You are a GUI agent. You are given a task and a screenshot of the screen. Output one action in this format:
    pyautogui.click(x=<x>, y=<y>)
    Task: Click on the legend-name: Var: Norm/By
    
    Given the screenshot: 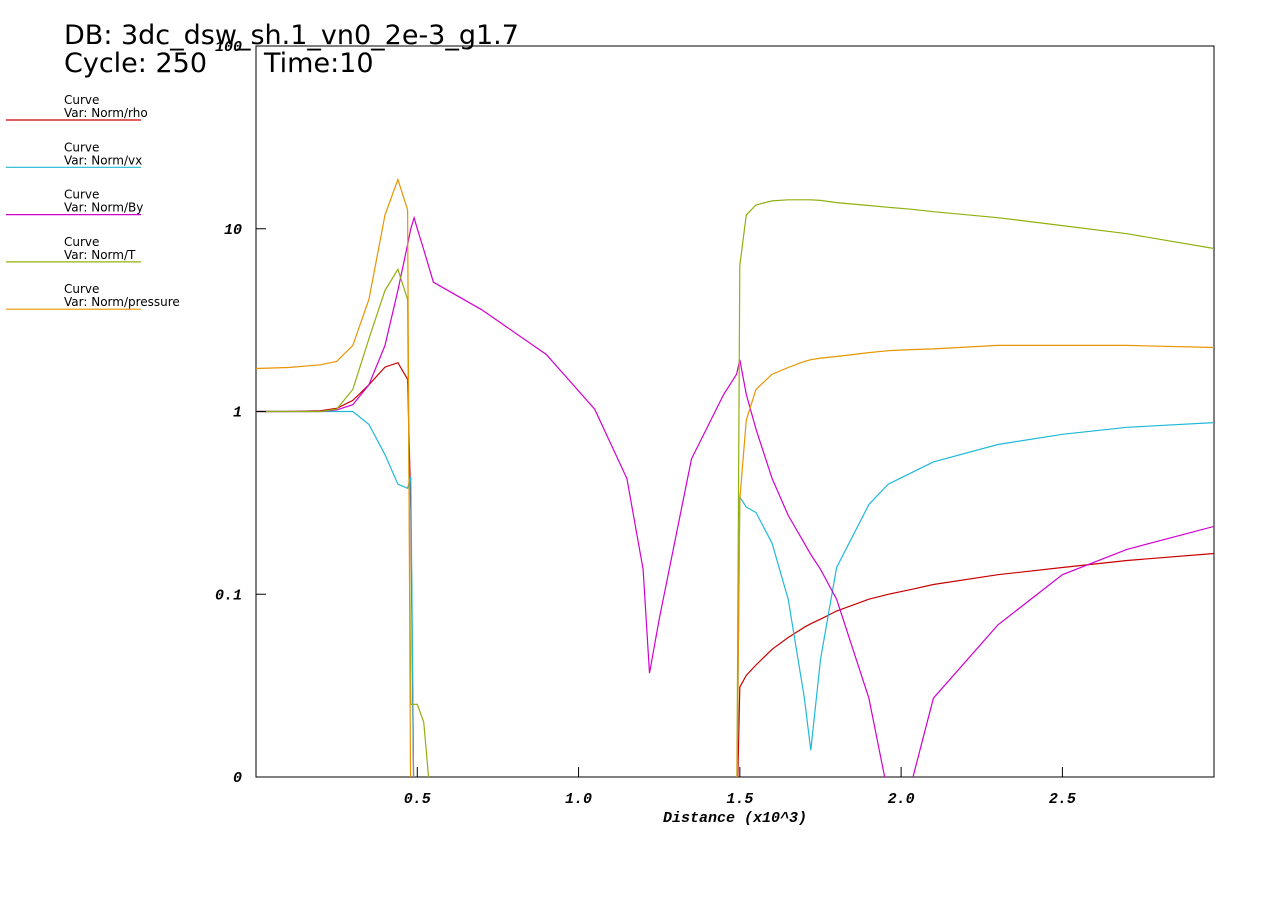 What is the action you would take?
    pyautogui.click(x=103, y=208)
    